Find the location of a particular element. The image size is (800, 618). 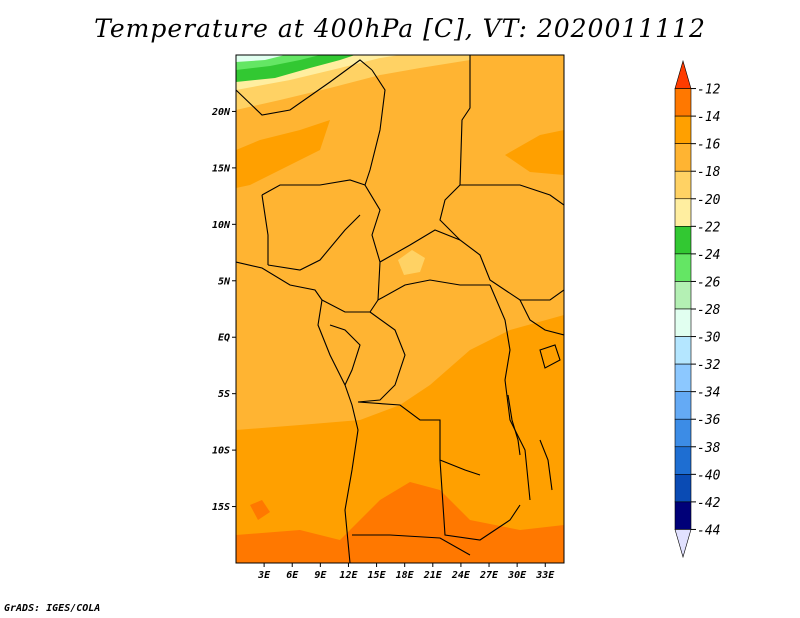

colorbar-label: -28 is located at coordinates (709, 310).